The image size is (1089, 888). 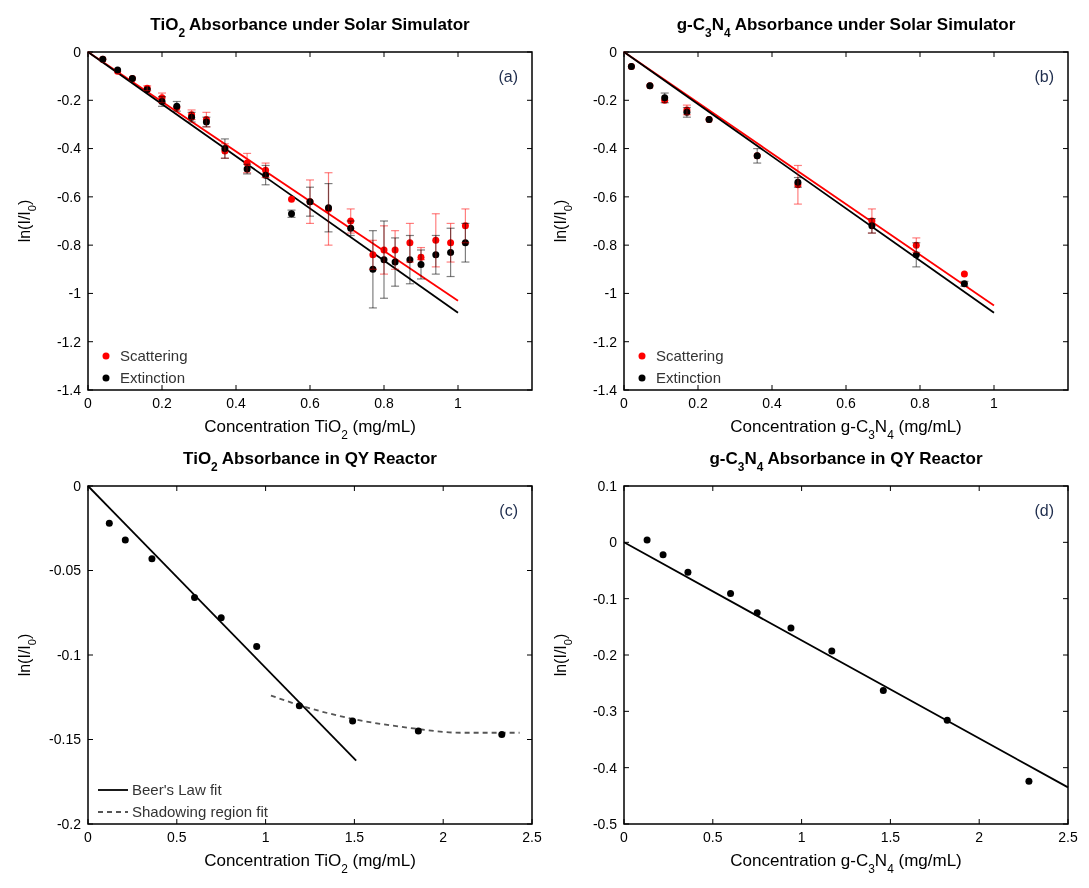 What do you see at coordinates (605, 823) in the screenshot?
I see `y-tick-label: -0.5` at bounding box center [605, 823].